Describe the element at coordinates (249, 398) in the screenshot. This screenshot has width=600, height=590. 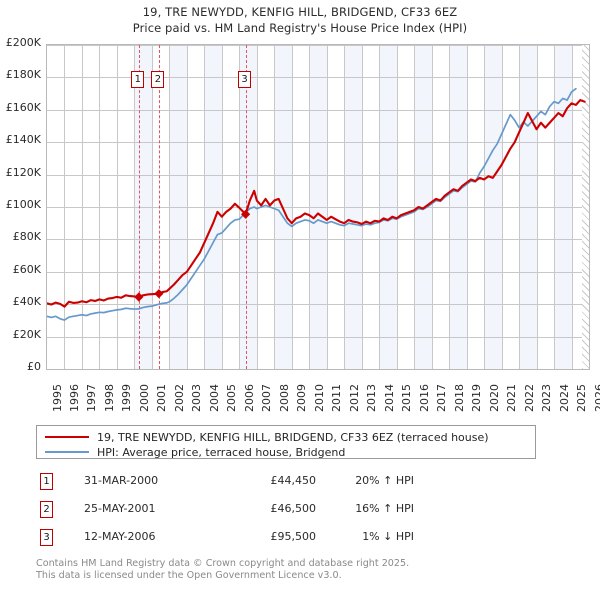
I see `x-axis-tick-label: 2006` at that location.